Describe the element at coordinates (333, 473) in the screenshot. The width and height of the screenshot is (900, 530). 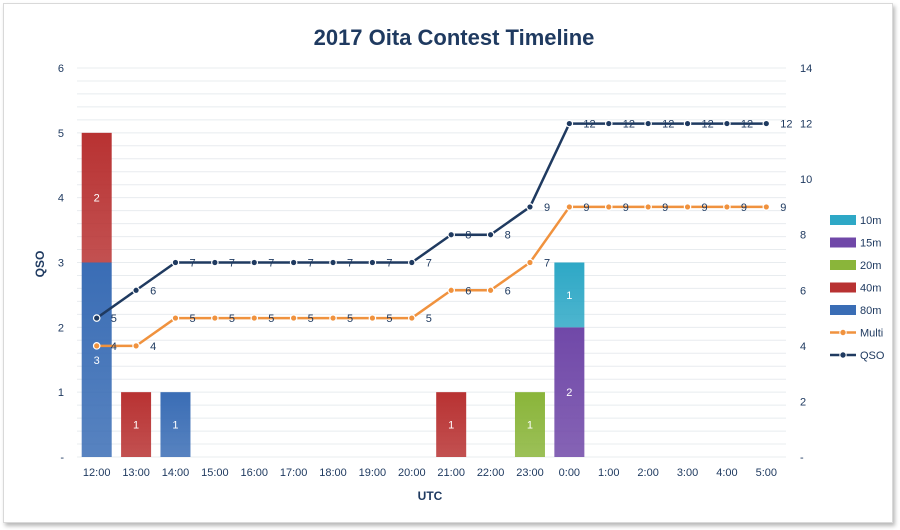
I see `x-tick-label: 18:00` at that location.